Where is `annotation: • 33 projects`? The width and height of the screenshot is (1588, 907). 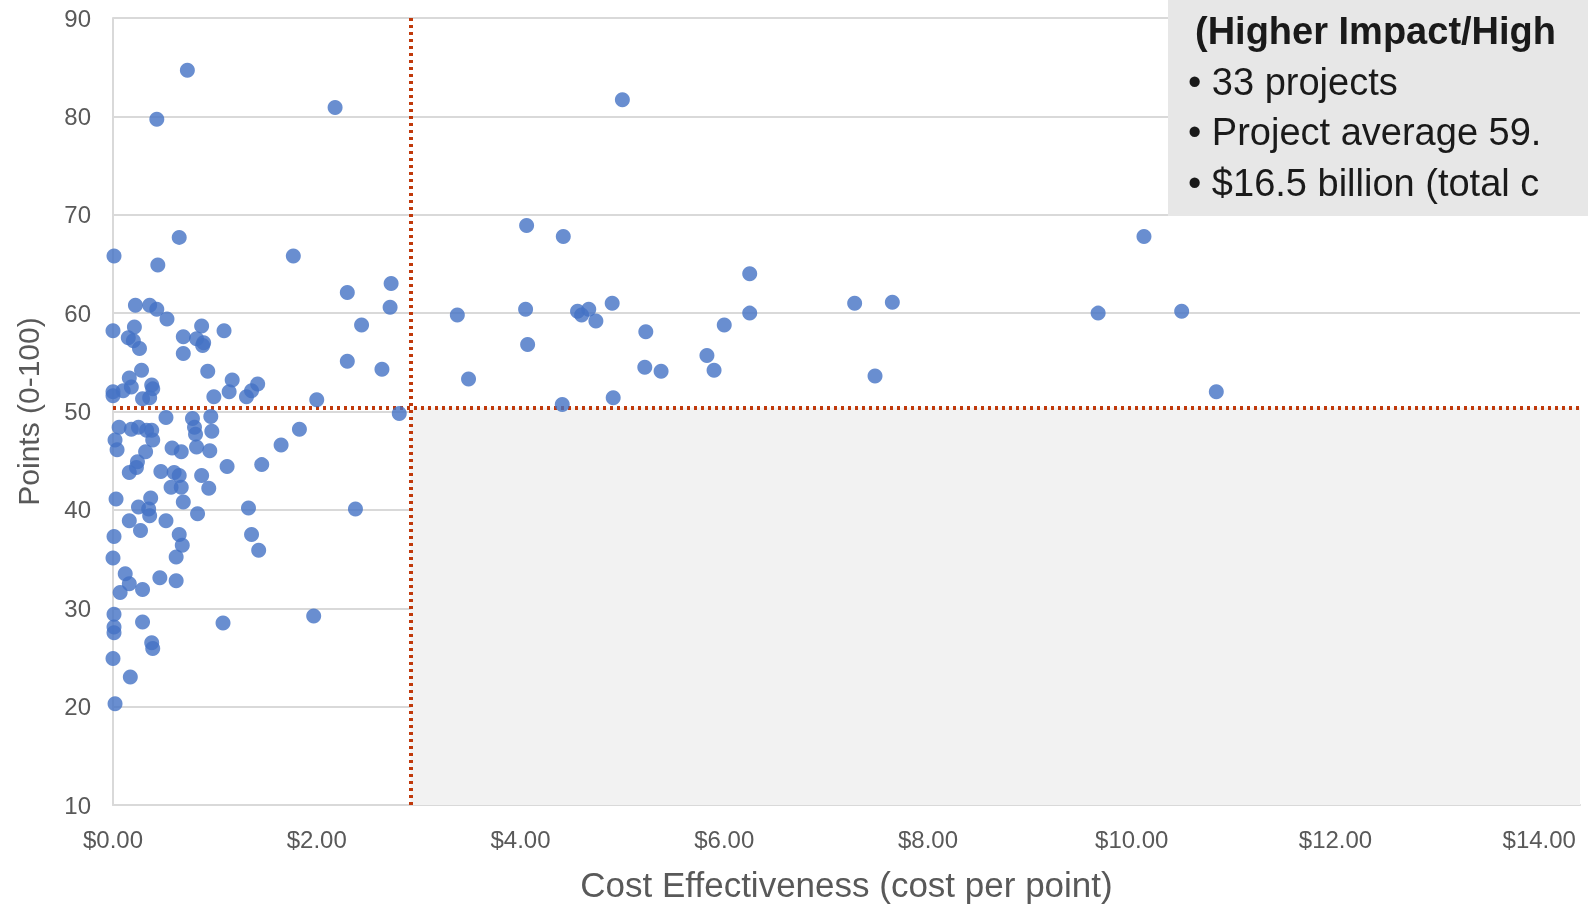 annotation: • 33 projects is located at coordinates (1293, 81).